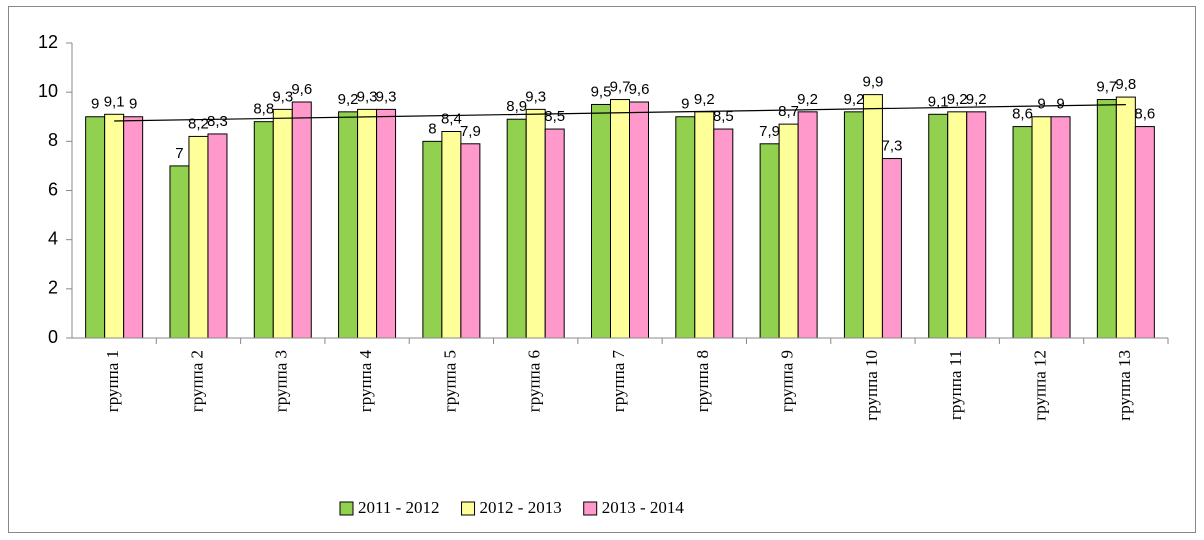 This screenshot has height=540, width=1204. What do you see at coordinates (788, 111) in the screenshot?
I see `data-label: 8,7` at bounding box center [788, 111].